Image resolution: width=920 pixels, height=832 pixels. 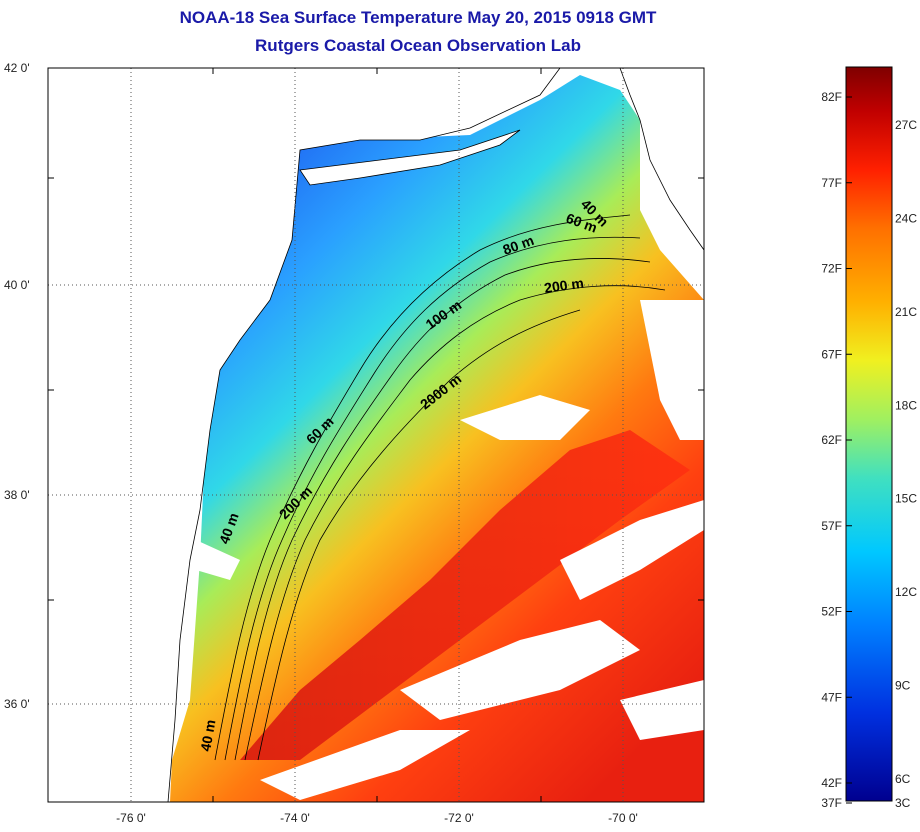 What do you see at coordinates (906, 312) in the screenshot?
I see `colorbar-c-label: 21C` at bounding box center [906, 312].